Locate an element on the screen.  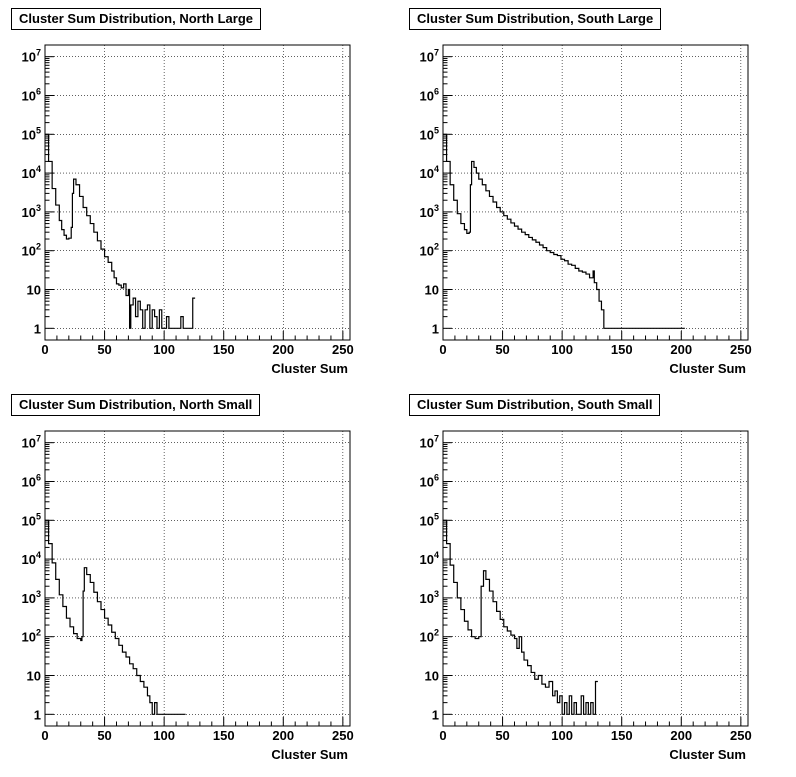
chart-title: Cluster Sum Distribution, South Large is located at coordinates (535, 19).